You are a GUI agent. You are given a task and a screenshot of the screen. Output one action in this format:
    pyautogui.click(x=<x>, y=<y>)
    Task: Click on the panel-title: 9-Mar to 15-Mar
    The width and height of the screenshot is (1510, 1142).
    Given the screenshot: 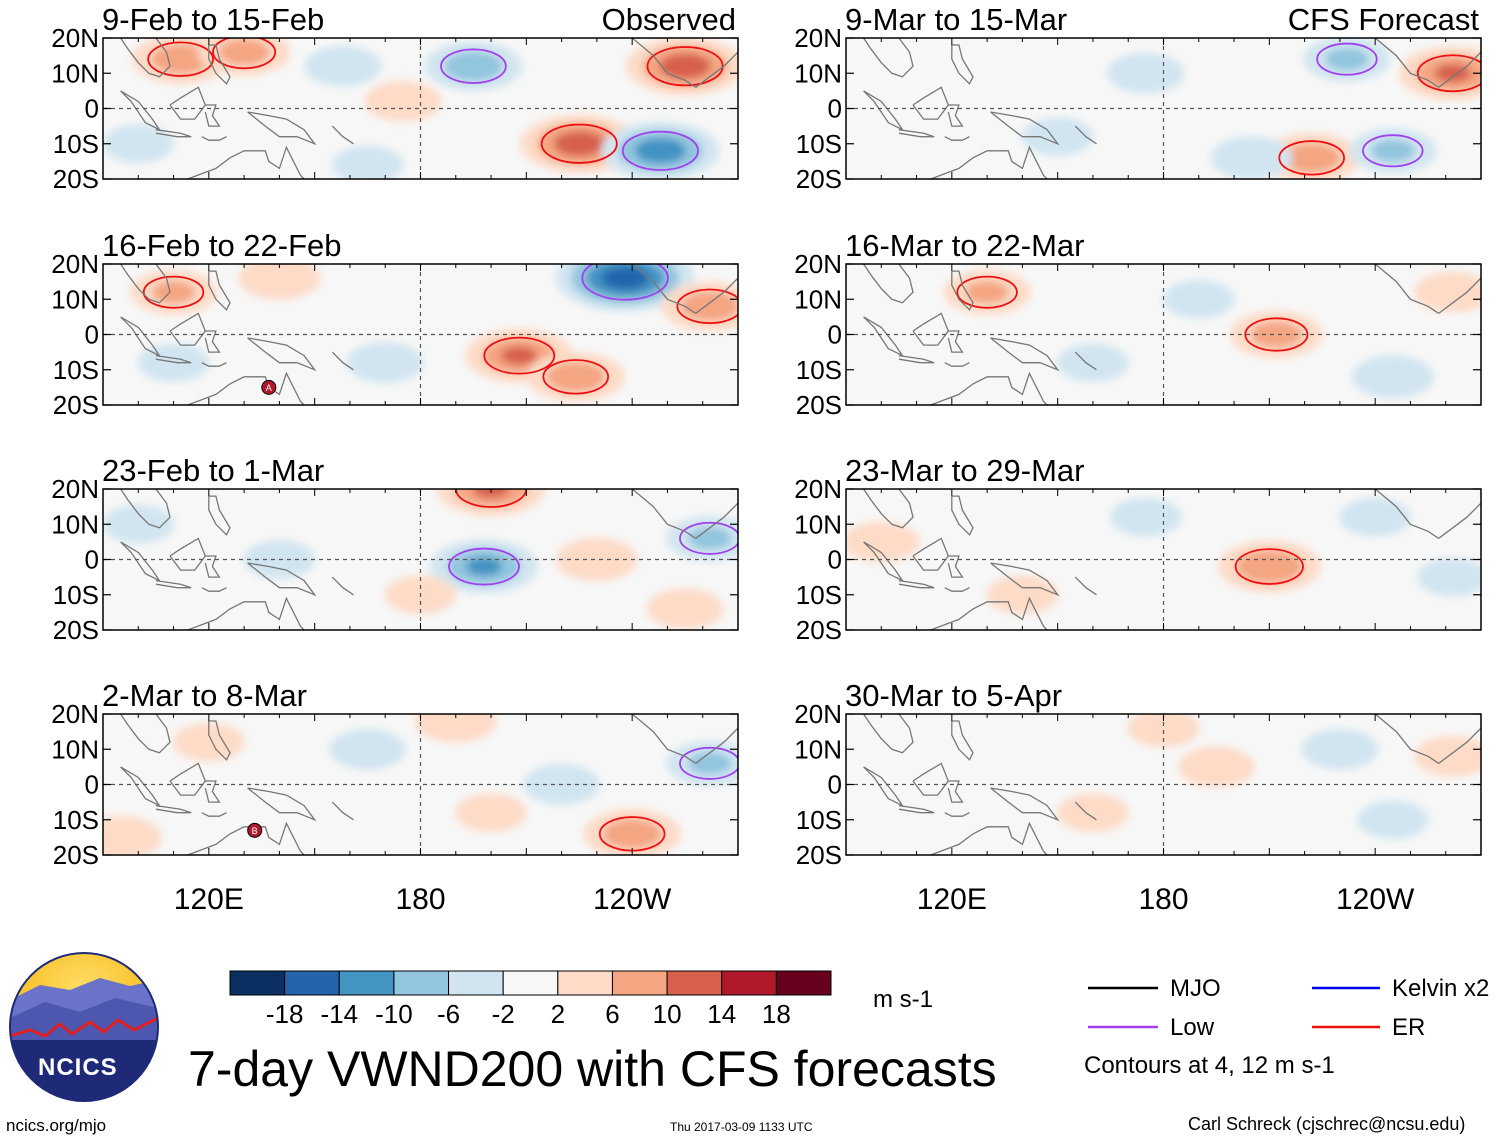 What is the action you would take?
    pyautogui.click(x=956, y=19)
    